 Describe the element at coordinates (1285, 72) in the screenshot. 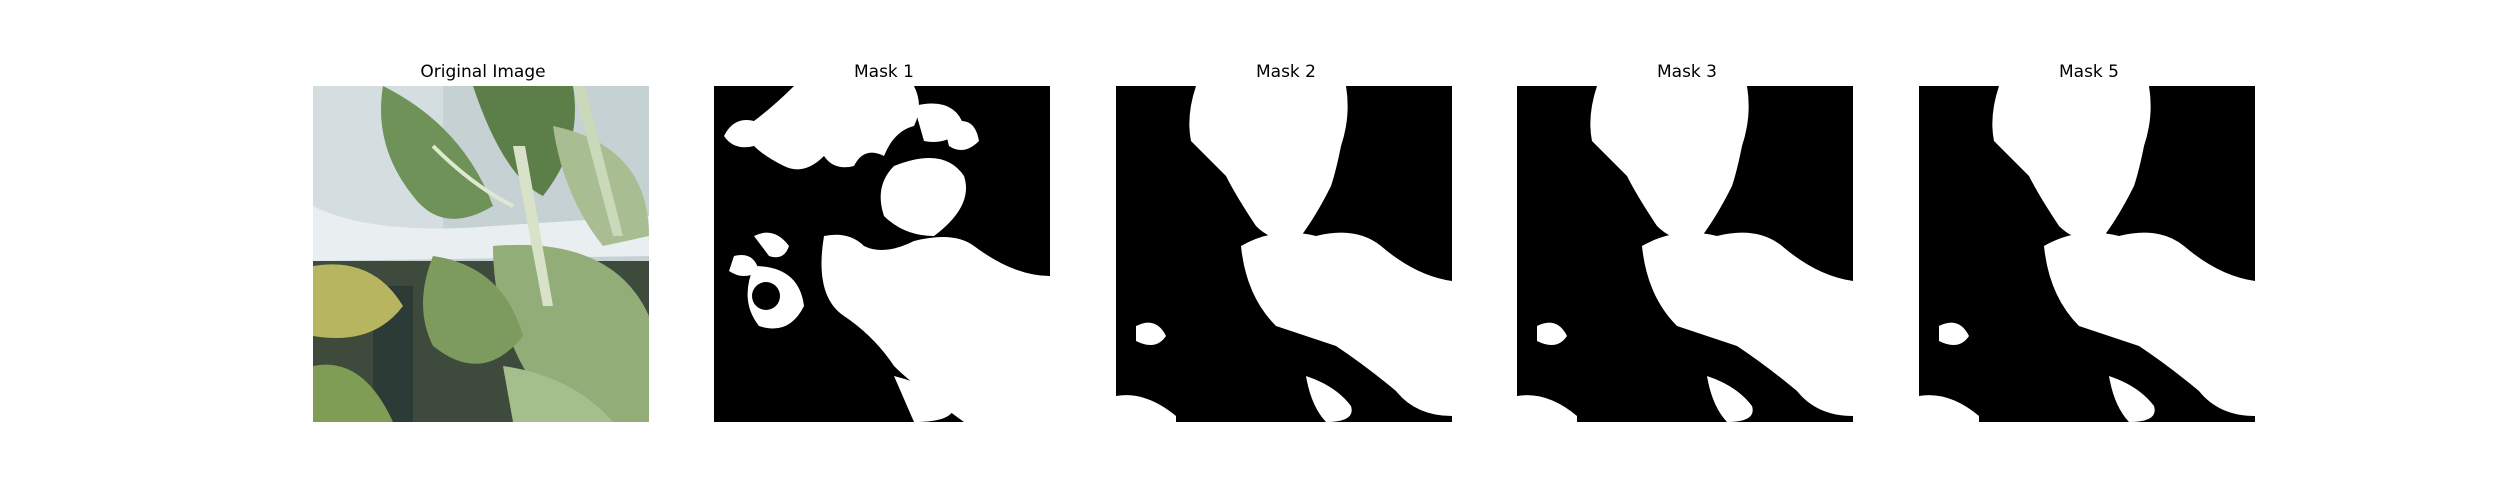

I see `panel-title: Mask 2` at that location.